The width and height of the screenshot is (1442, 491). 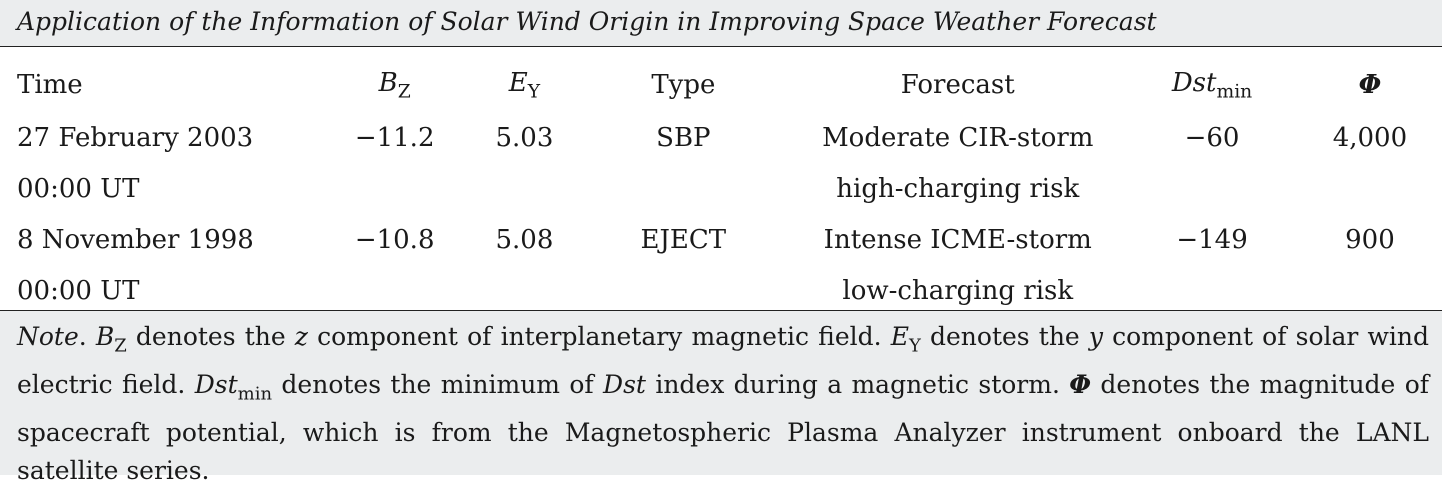 I want to click on cell-phi: 4,000, so click(x=1370, y=137).